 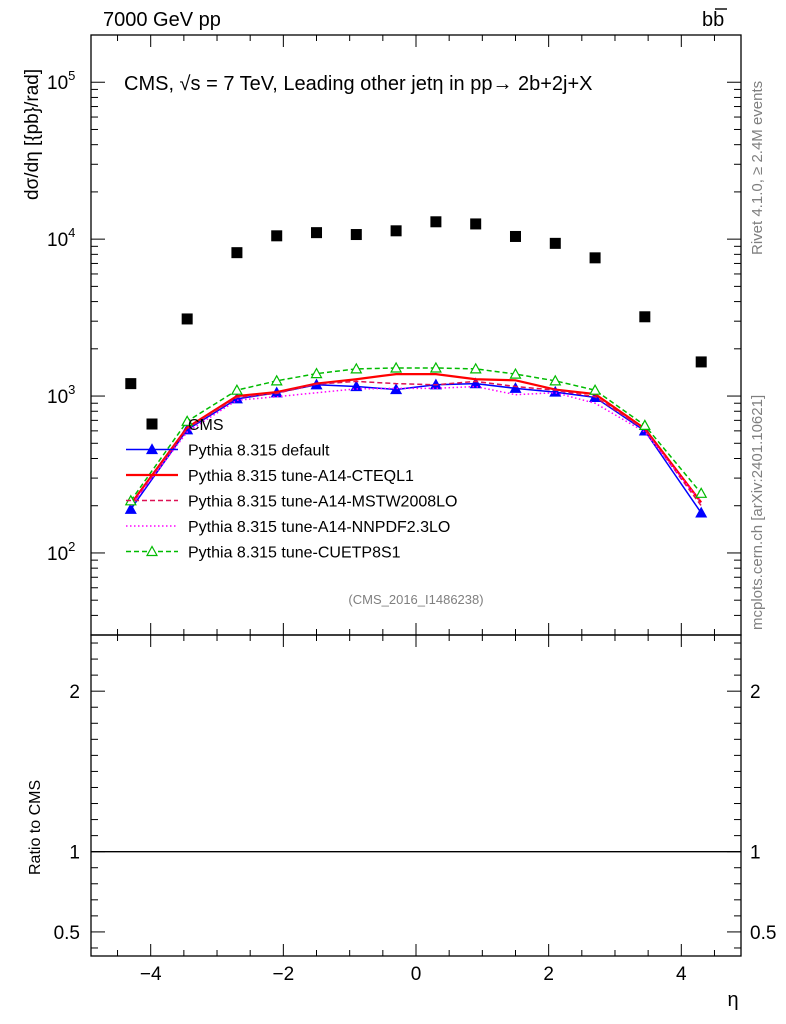 What do you see at coordinates (35, 827) in the screenshot?
I see `ratio-y-axis-label: Ratio to CMS` at bounding box center [35, 827].